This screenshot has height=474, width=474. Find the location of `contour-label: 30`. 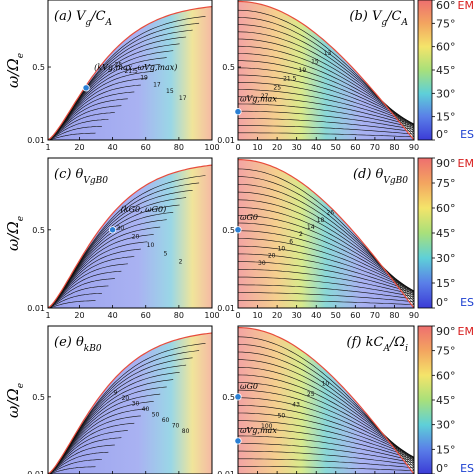

contour-label: 30 is located at coordinates (121, 228).